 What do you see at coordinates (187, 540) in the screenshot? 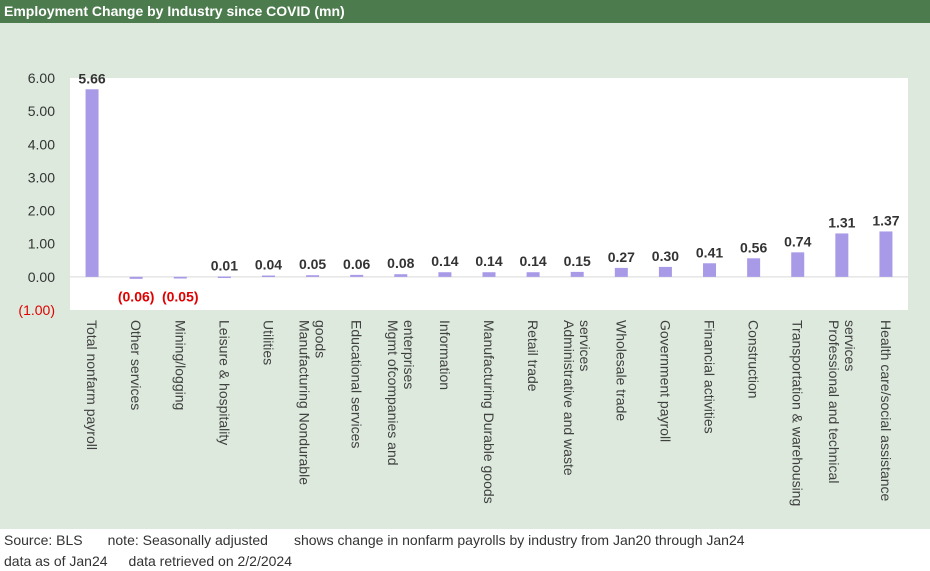
I see `note-text: note: Seasonally adjusted` at bounding box center [187, 540].